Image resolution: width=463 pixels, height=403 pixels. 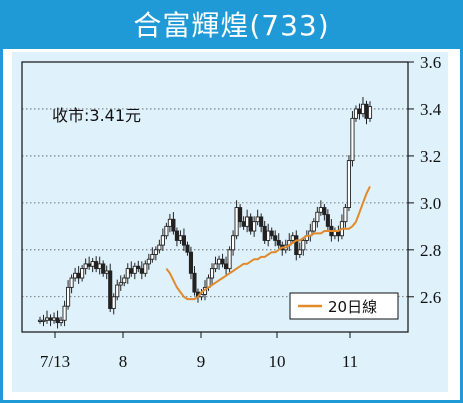 I want to click on y-tick-label: 3.0, so click(x=430, y=203).